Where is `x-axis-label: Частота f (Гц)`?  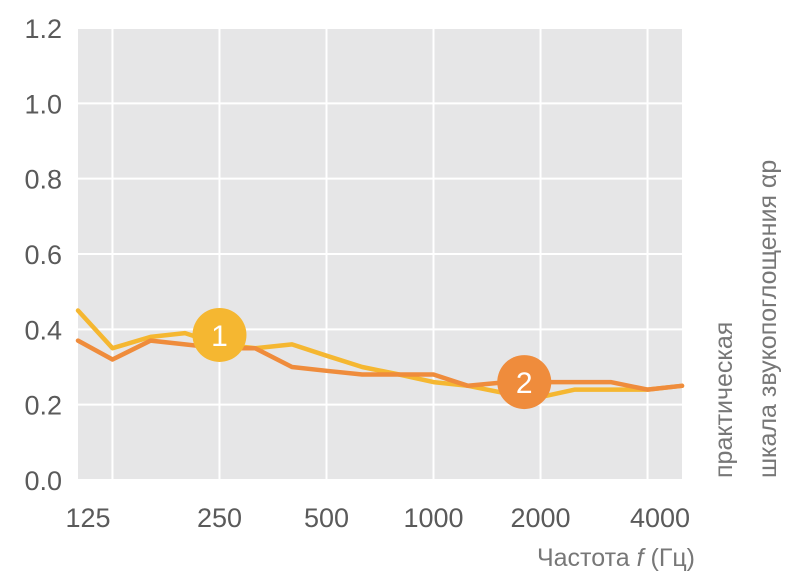 x-axis-label: Частота f (Гц) is located at coordinates (616, 558).